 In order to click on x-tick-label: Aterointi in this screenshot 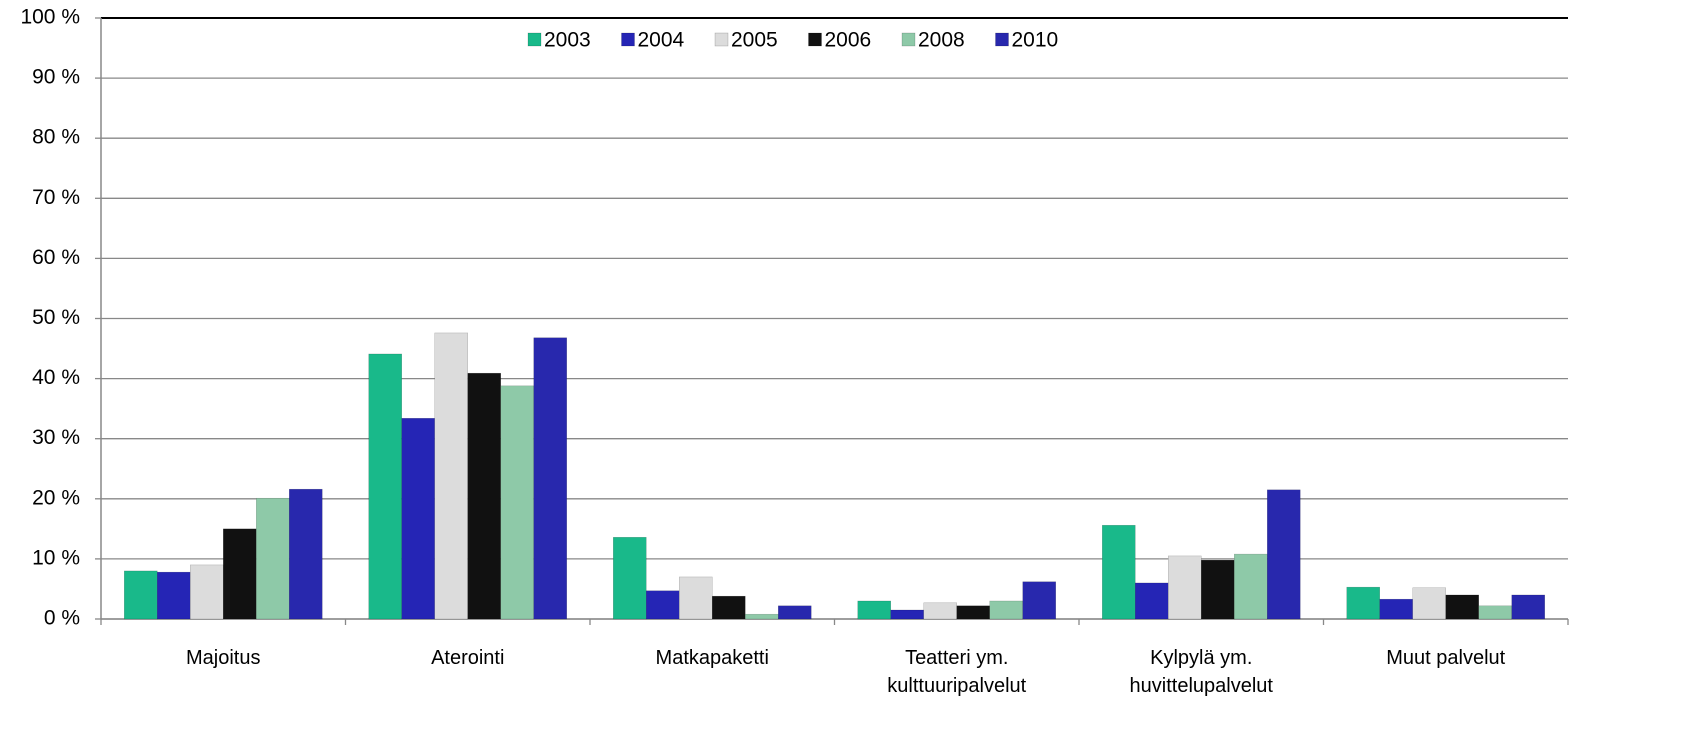, I will do `click(468, 658)`.